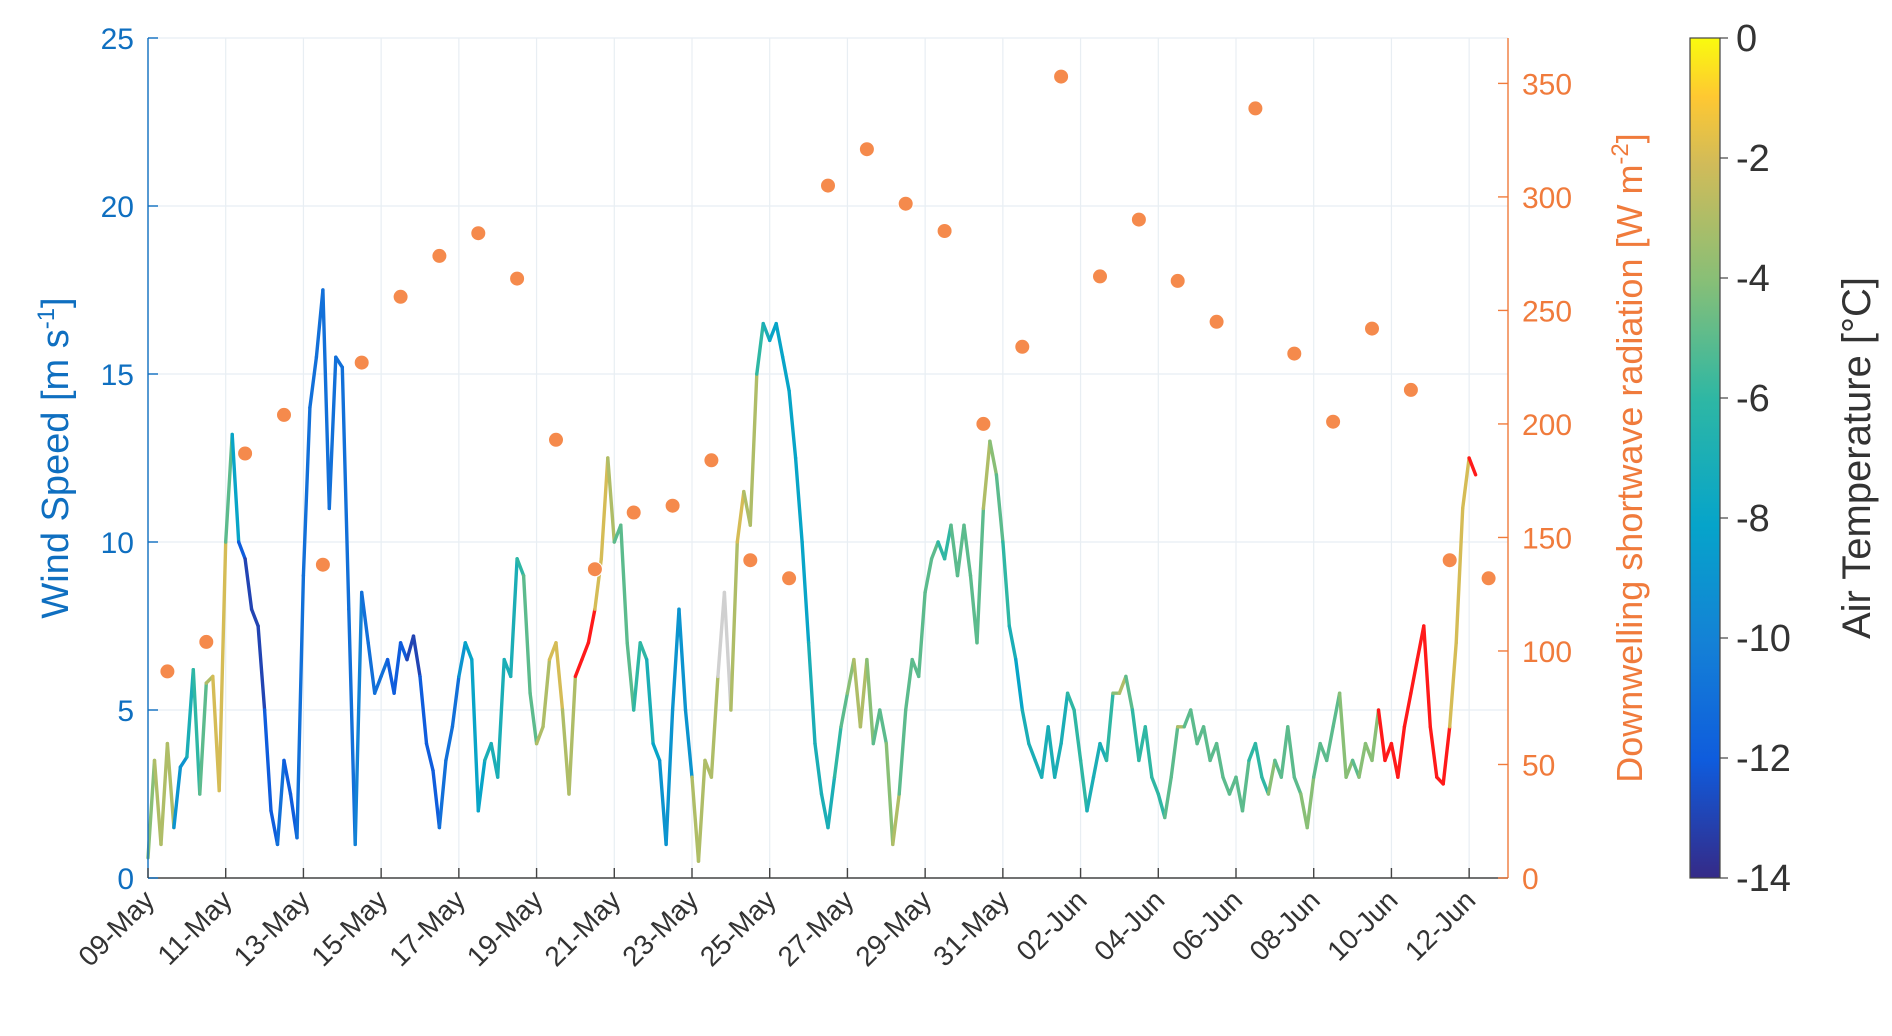 Image resolution: width=1892 pixels, height=1036 pixels. I want to click on y-right-tick-label: 250, so click(1547, 311).